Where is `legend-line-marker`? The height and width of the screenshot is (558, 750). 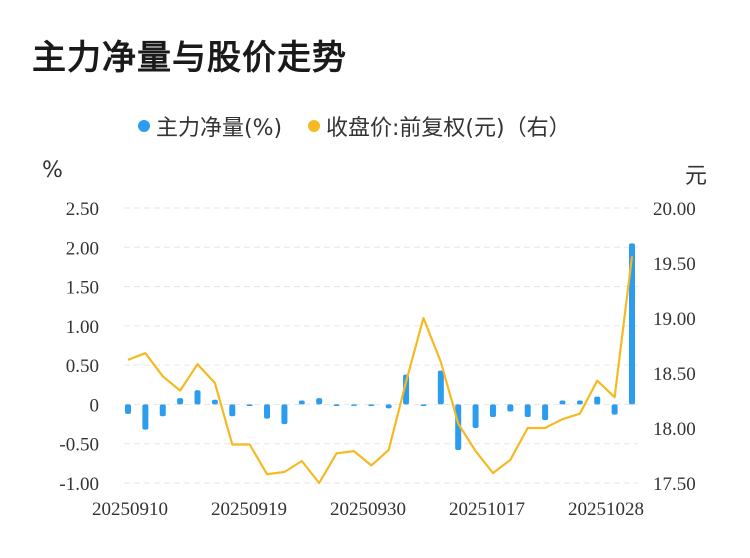 legend-line-marker is located at coordinates (314, 126).